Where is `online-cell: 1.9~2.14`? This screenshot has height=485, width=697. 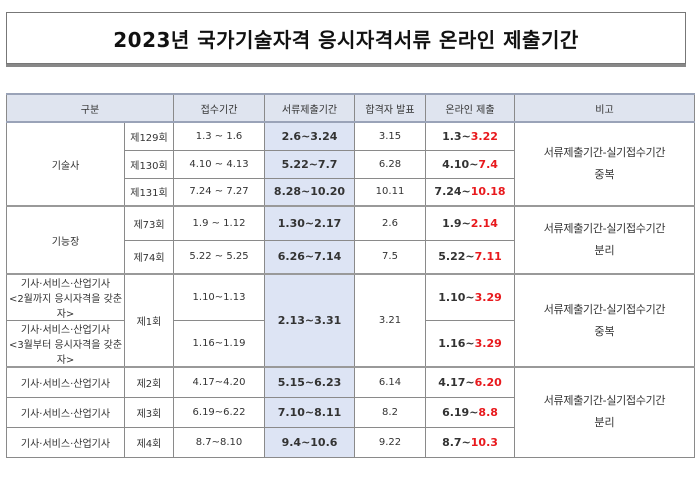
online-cell: 1.9~2.14 is located at coordinates (470, 223).